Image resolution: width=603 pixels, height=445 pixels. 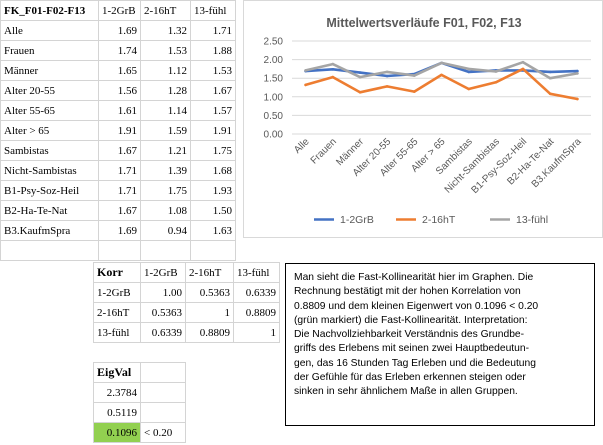 I want to click on value-cell: 1.93, so click(x=213, y=190).